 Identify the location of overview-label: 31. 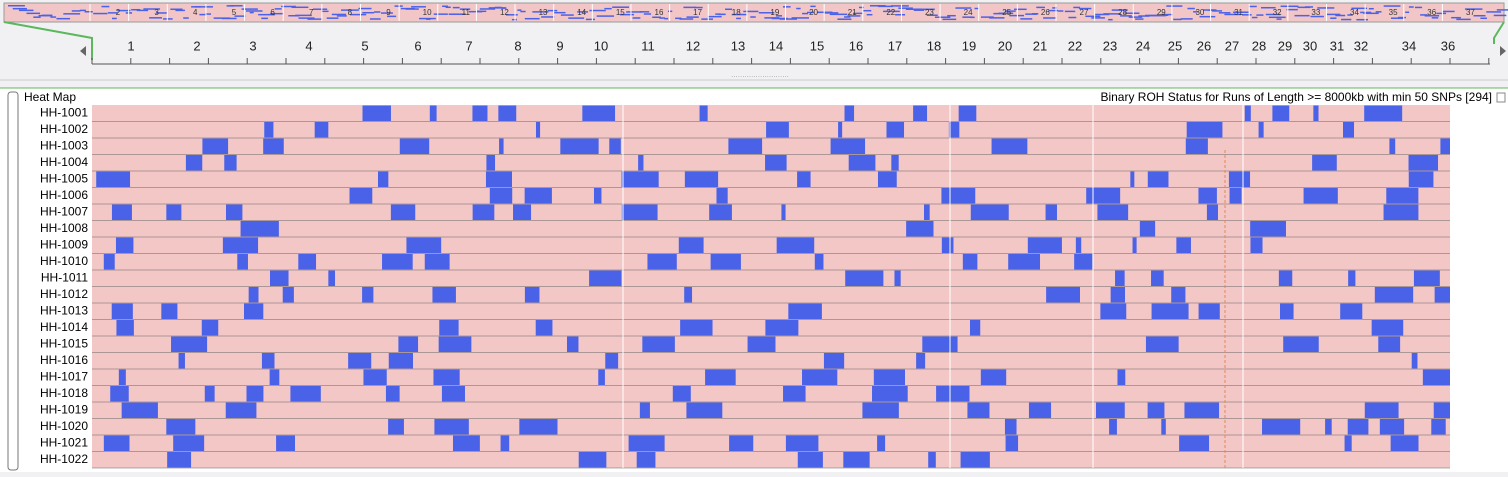
(1238, 12).